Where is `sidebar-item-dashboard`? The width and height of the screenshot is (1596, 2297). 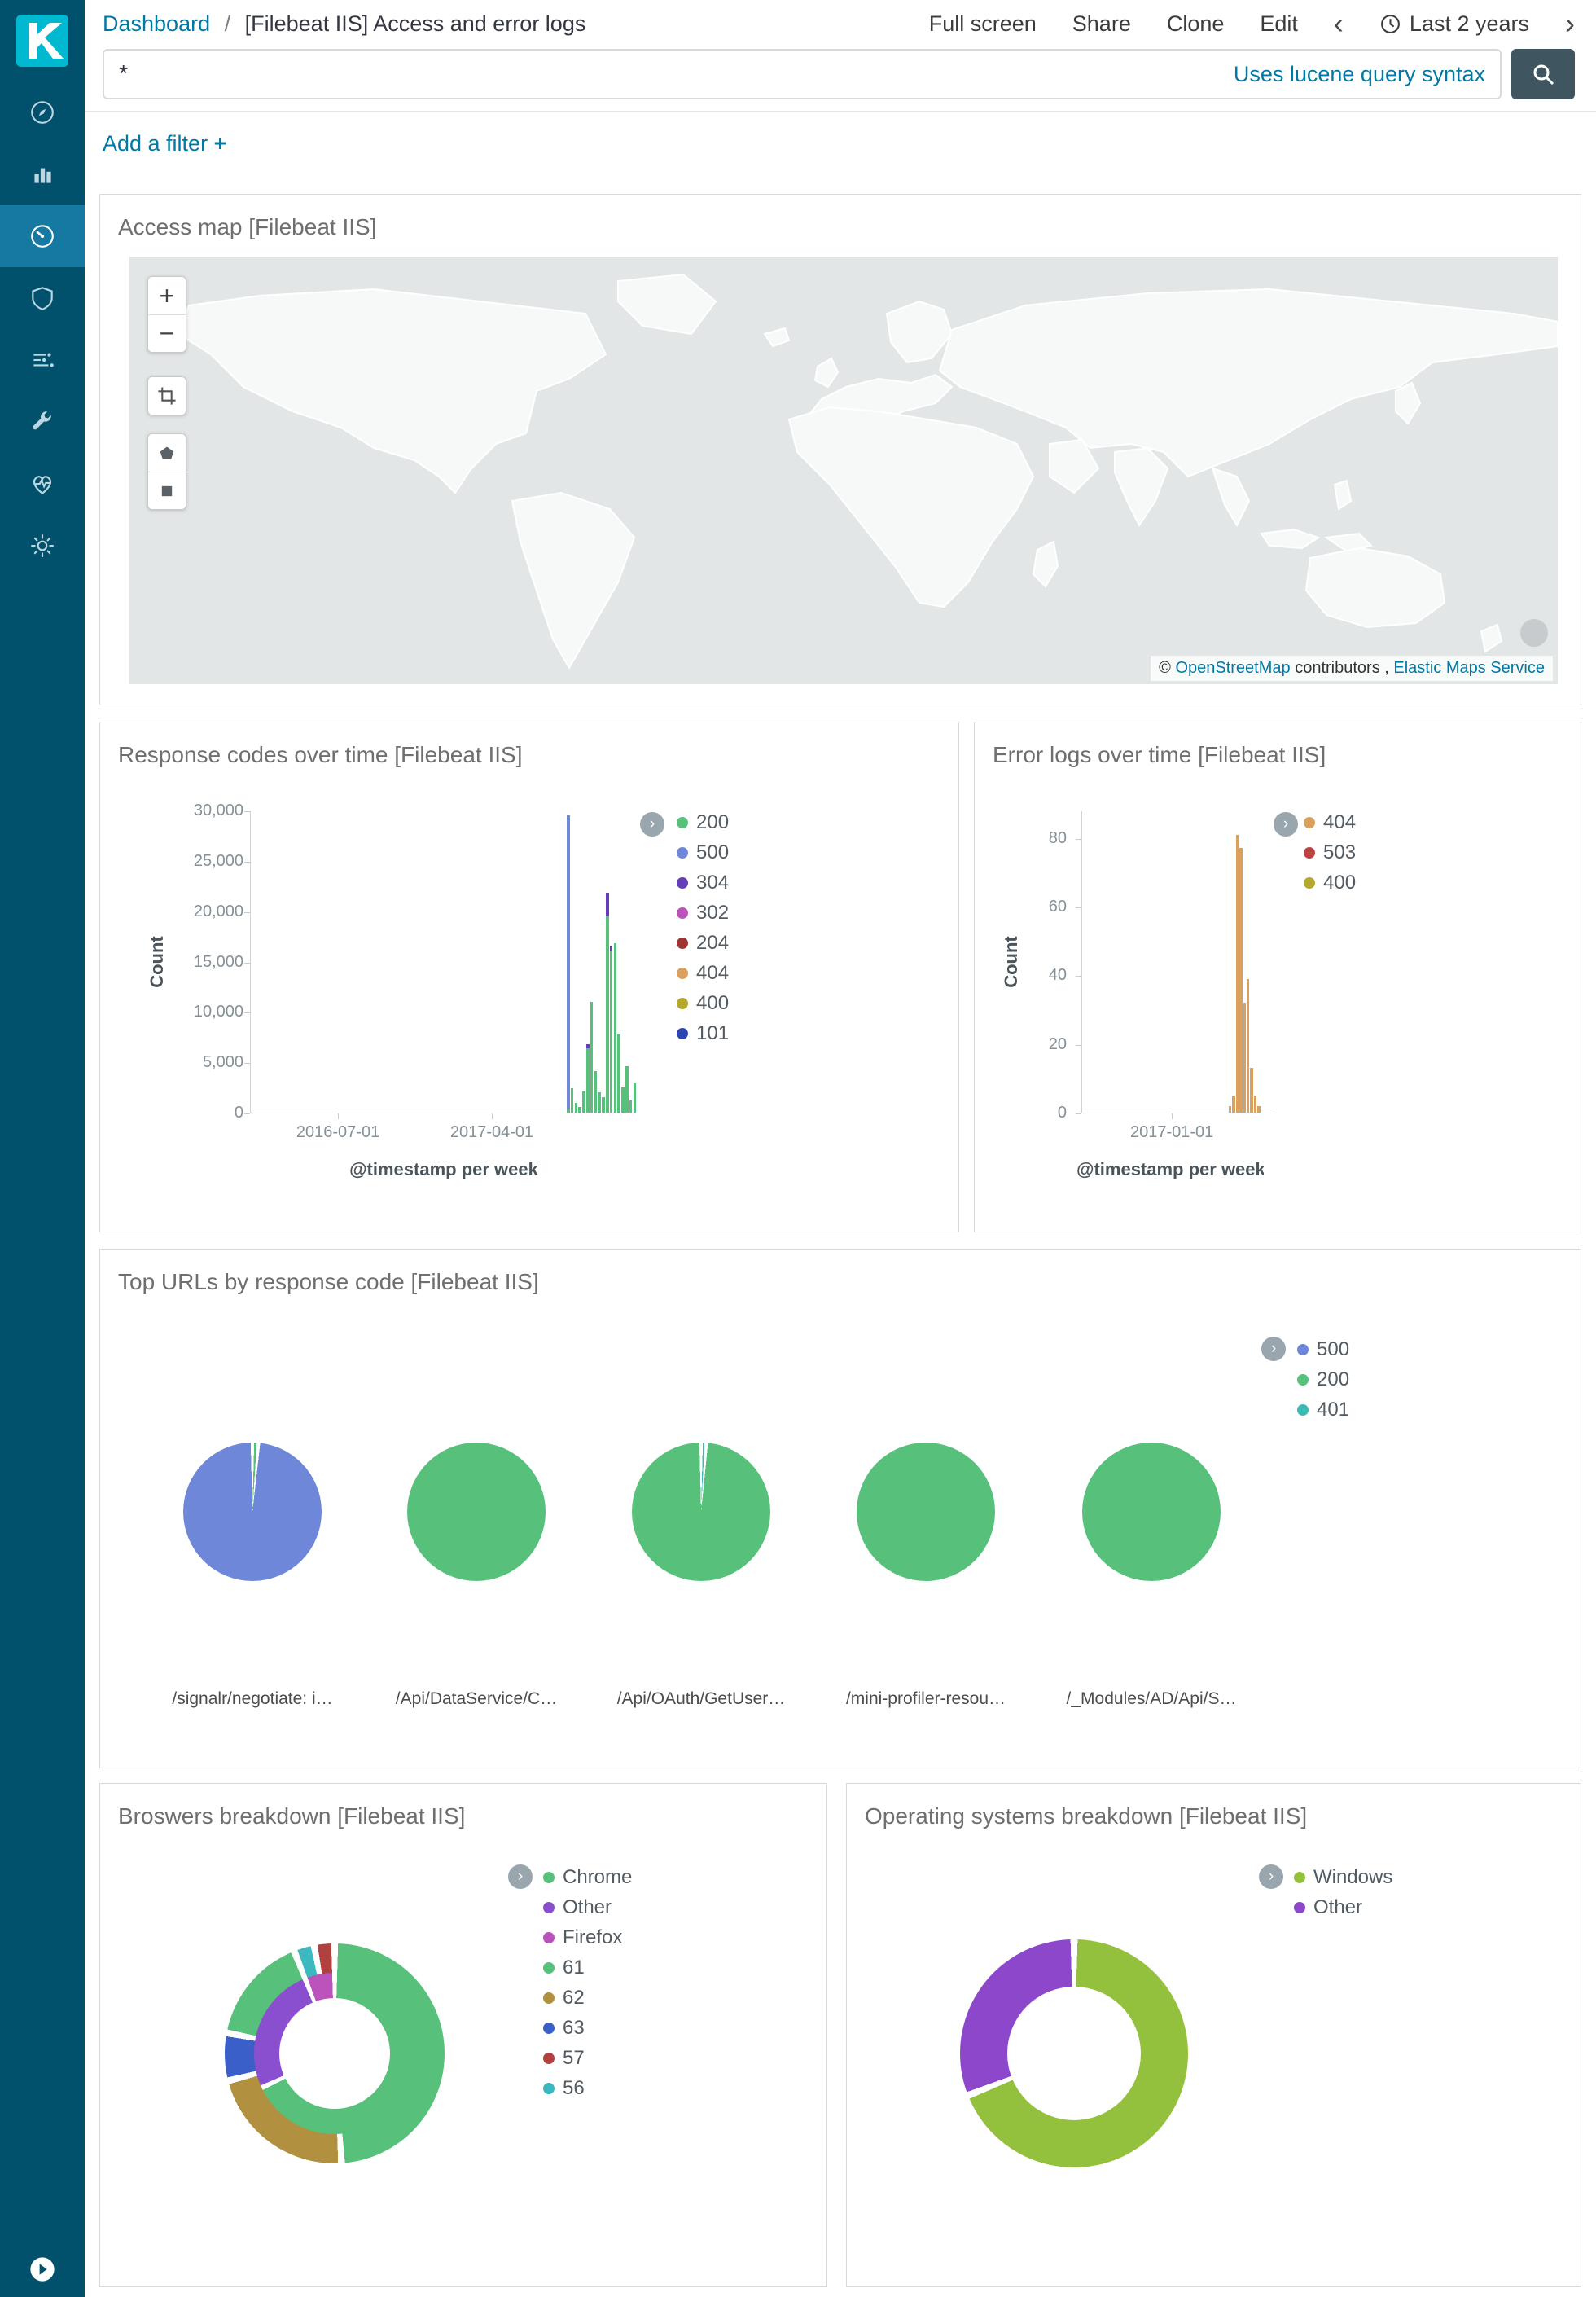
sidebar-item-dashboard is located at coordinates (42, 236).